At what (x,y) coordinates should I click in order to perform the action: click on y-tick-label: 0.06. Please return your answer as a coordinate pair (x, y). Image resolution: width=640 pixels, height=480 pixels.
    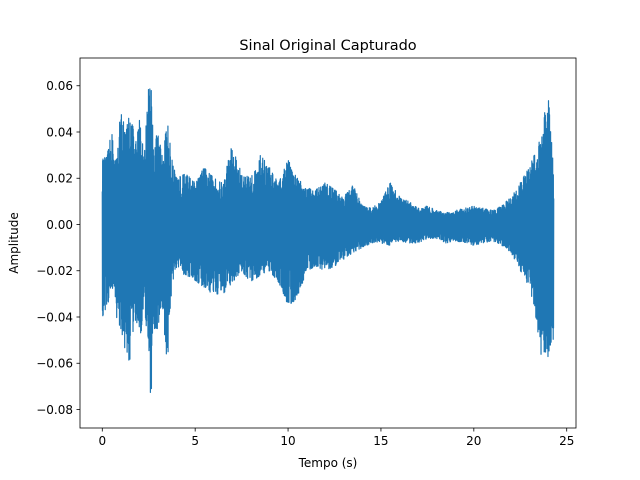
    Looking at the image, I should click on (59, 86).